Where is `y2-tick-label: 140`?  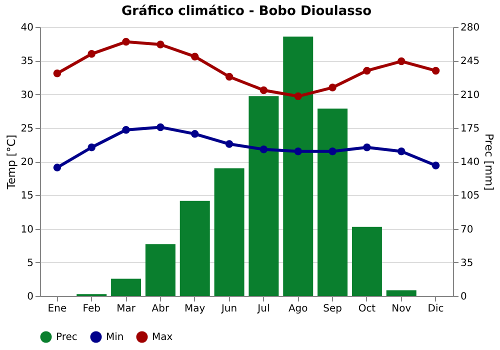
y2-tick-label: 140 is located at coordinates (470, 162).